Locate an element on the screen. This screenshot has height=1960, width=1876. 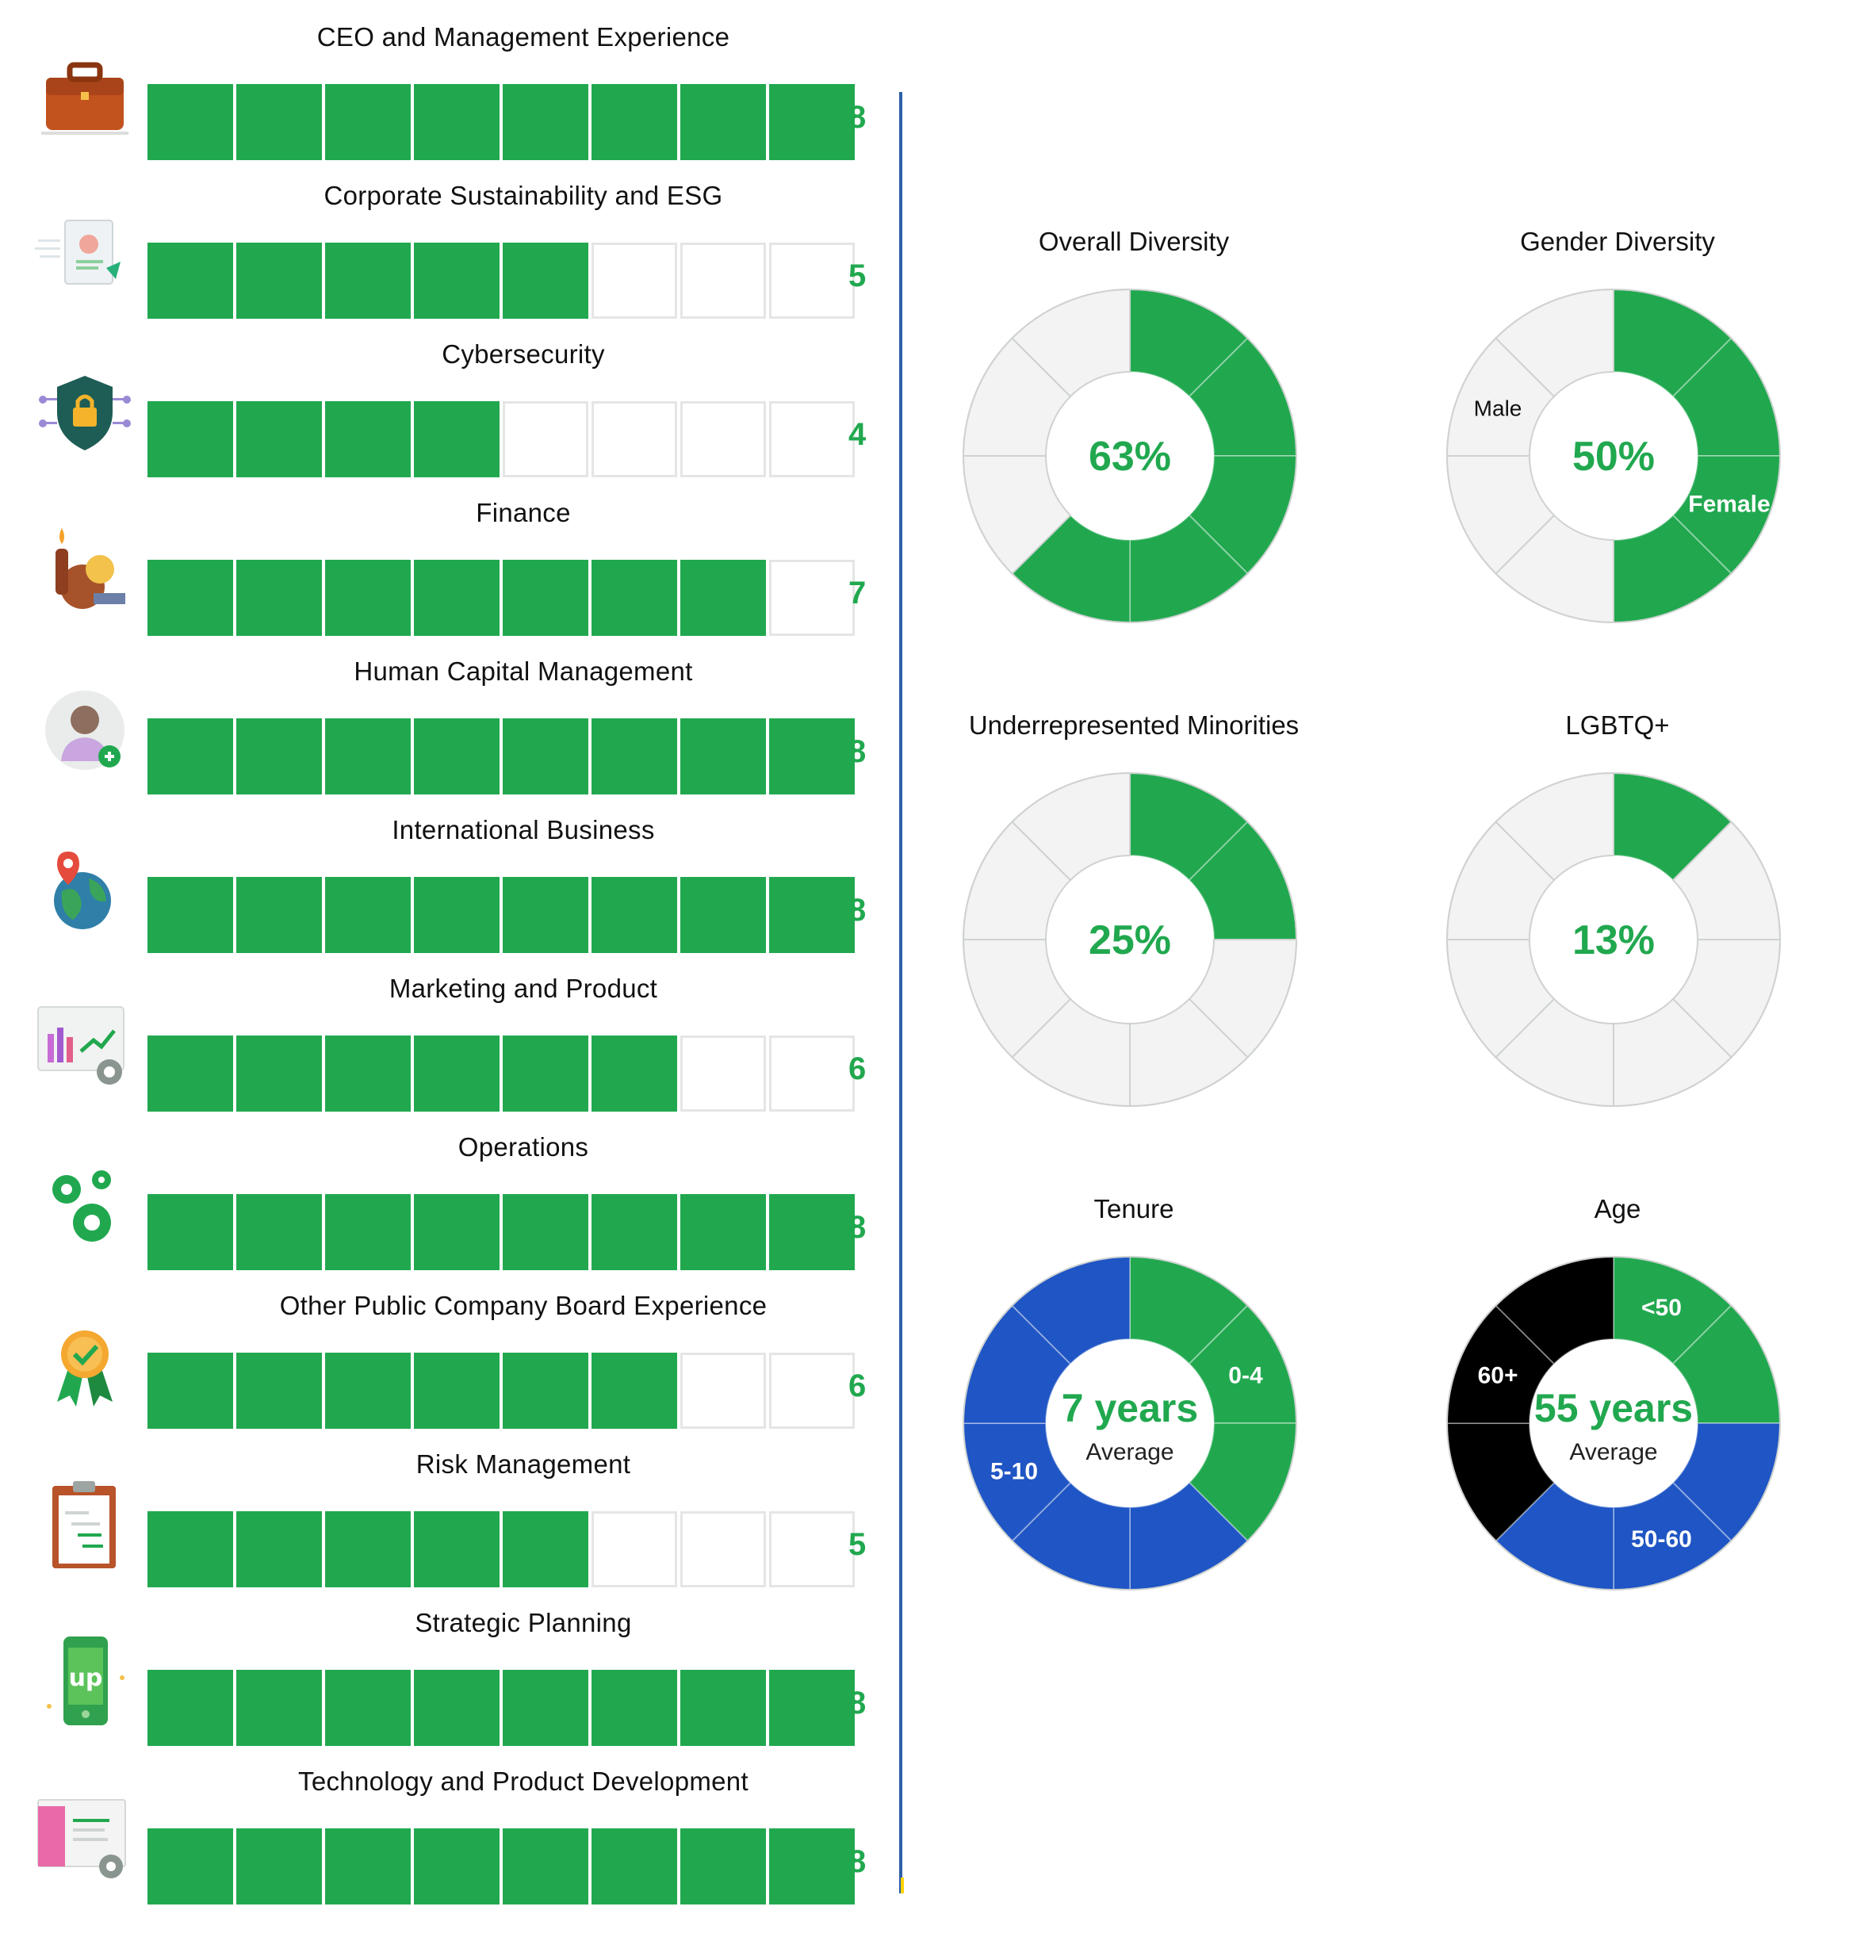
add-user-icon is located at coordinates (84, 730).